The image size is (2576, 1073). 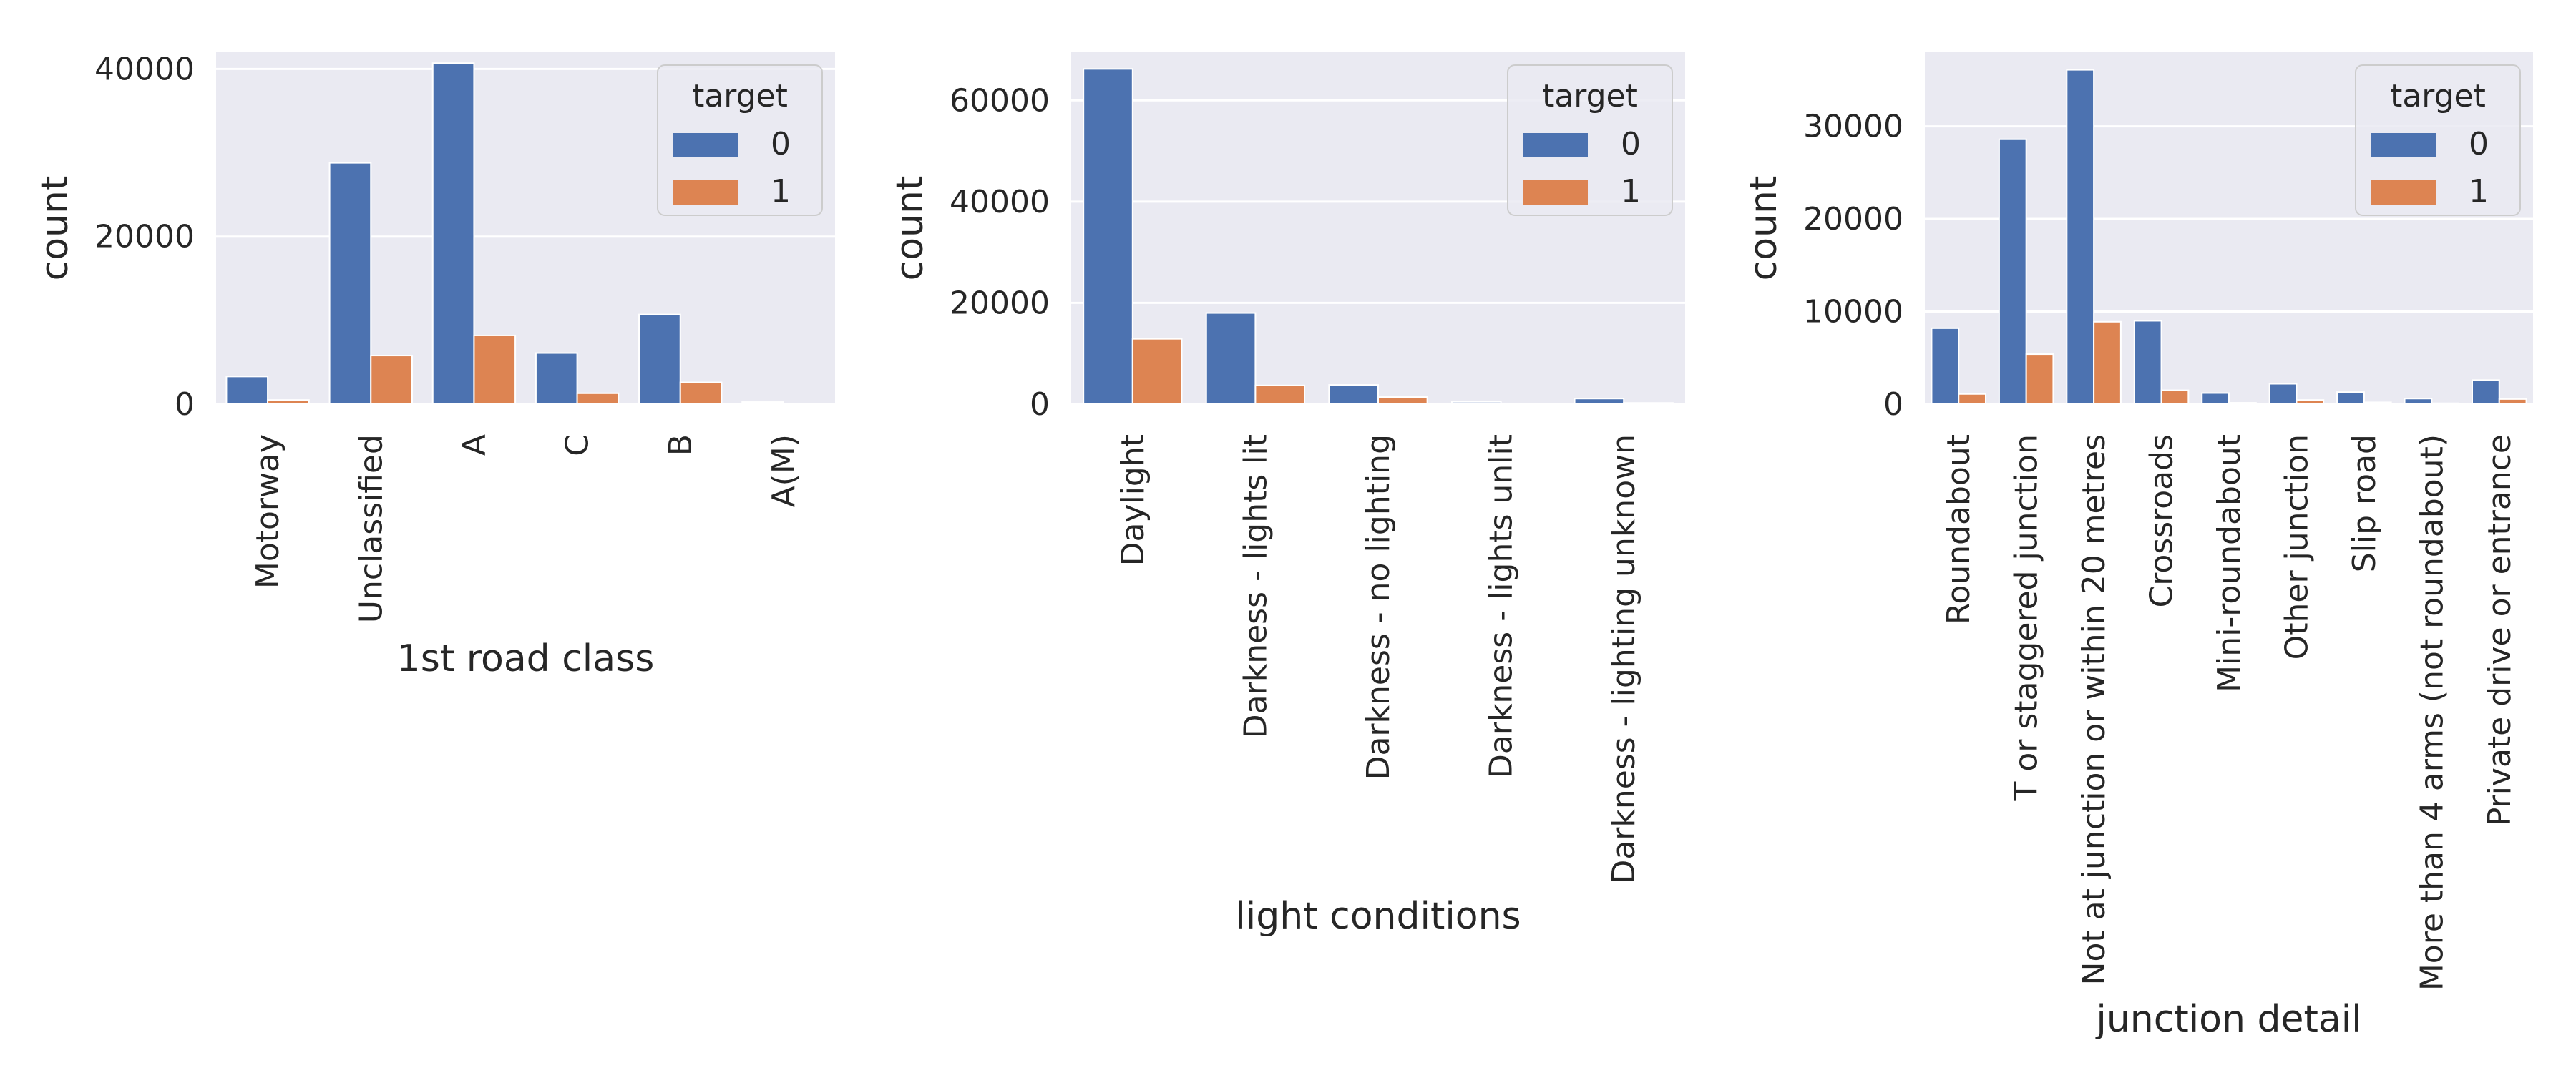 I want to click on x-tick-label: Darkness - no lighting, so click(x=1378, y=607).